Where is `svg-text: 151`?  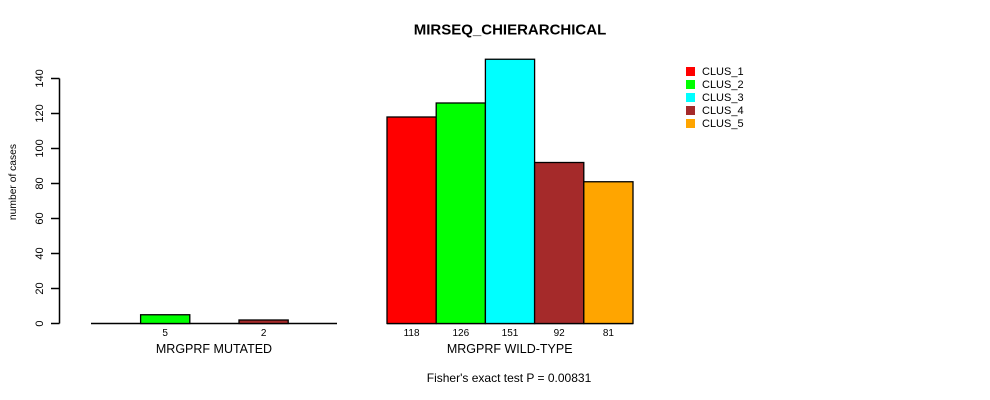
svg-text: 151 is located at coordinates (510, 333).